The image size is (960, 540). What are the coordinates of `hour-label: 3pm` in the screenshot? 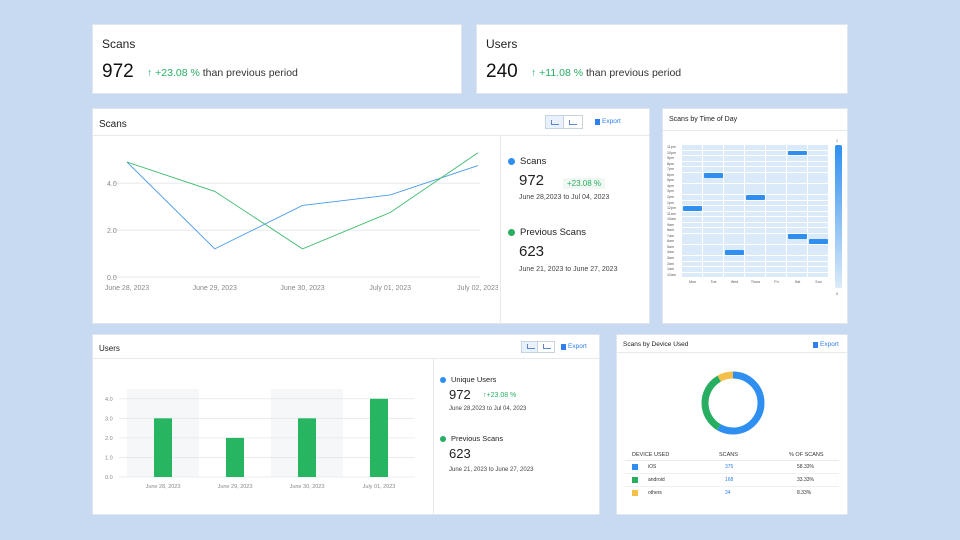 It's located at (670, 191).